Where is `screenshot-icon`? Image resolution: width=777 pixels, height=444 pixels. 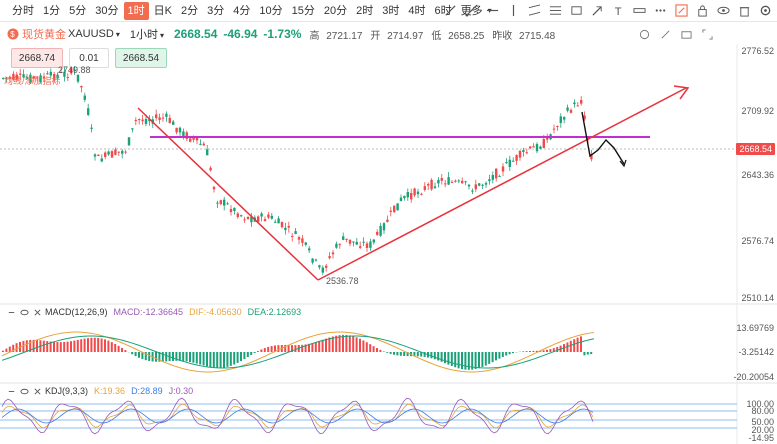 screenshot-icon is located at coordinates (686, 34).